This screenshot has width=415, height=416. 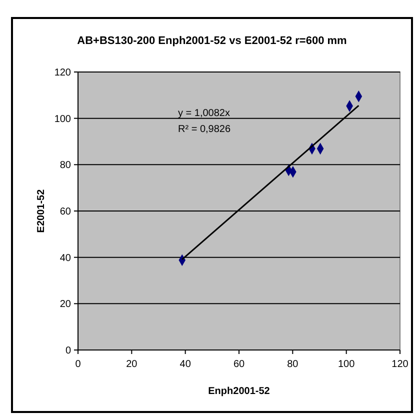 What do you see at coordinates (204, 129) in the screenshot?
I see `annotation: R² = 0,9826` at bounding box center [204, 129].